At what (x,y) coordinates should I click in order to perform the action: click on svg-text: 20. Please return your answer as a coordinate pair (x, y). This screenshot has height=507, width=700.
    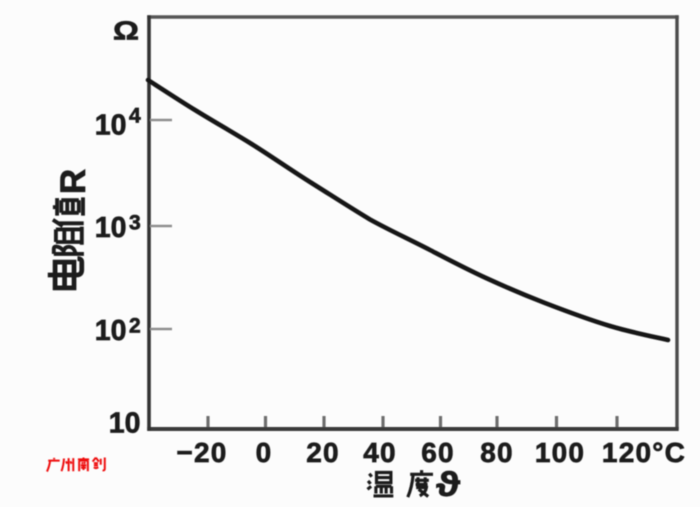
    Looking at the image, I should click on (323, 452).